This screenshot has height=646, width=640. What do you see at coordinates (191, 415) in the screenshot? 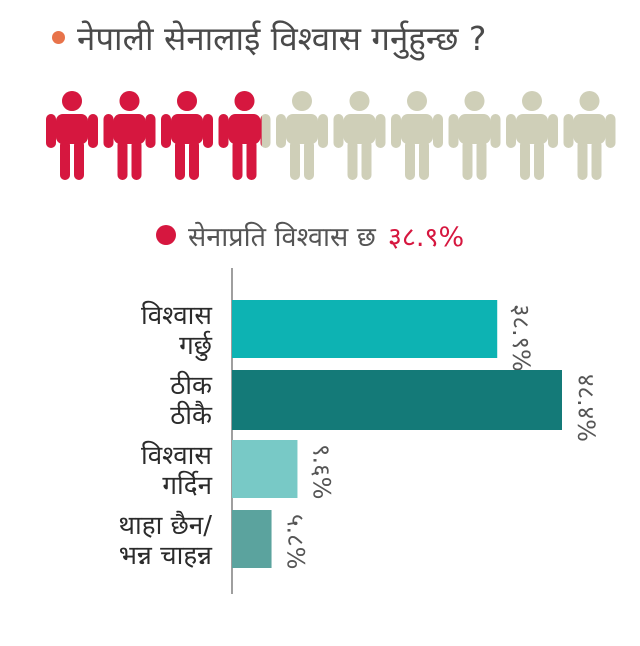
I see `category-label: ठीकै` at bounding box center [191, 415].